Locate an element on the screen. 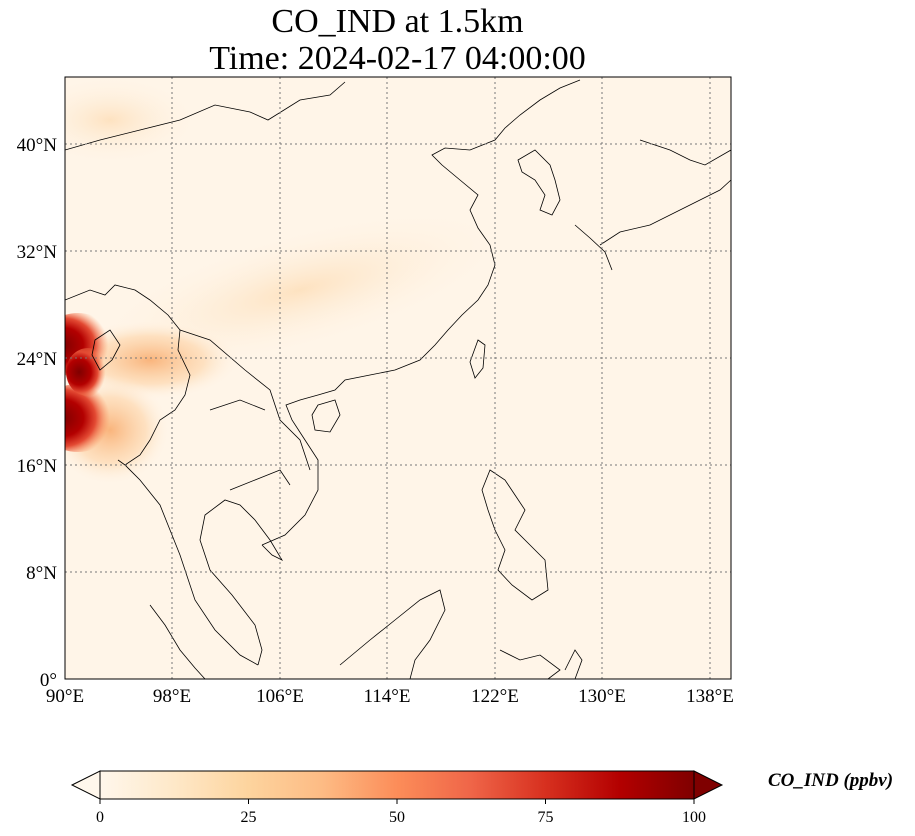 The image size is (915, 836). coast-sulawesi is located at coordinates (541, 664).